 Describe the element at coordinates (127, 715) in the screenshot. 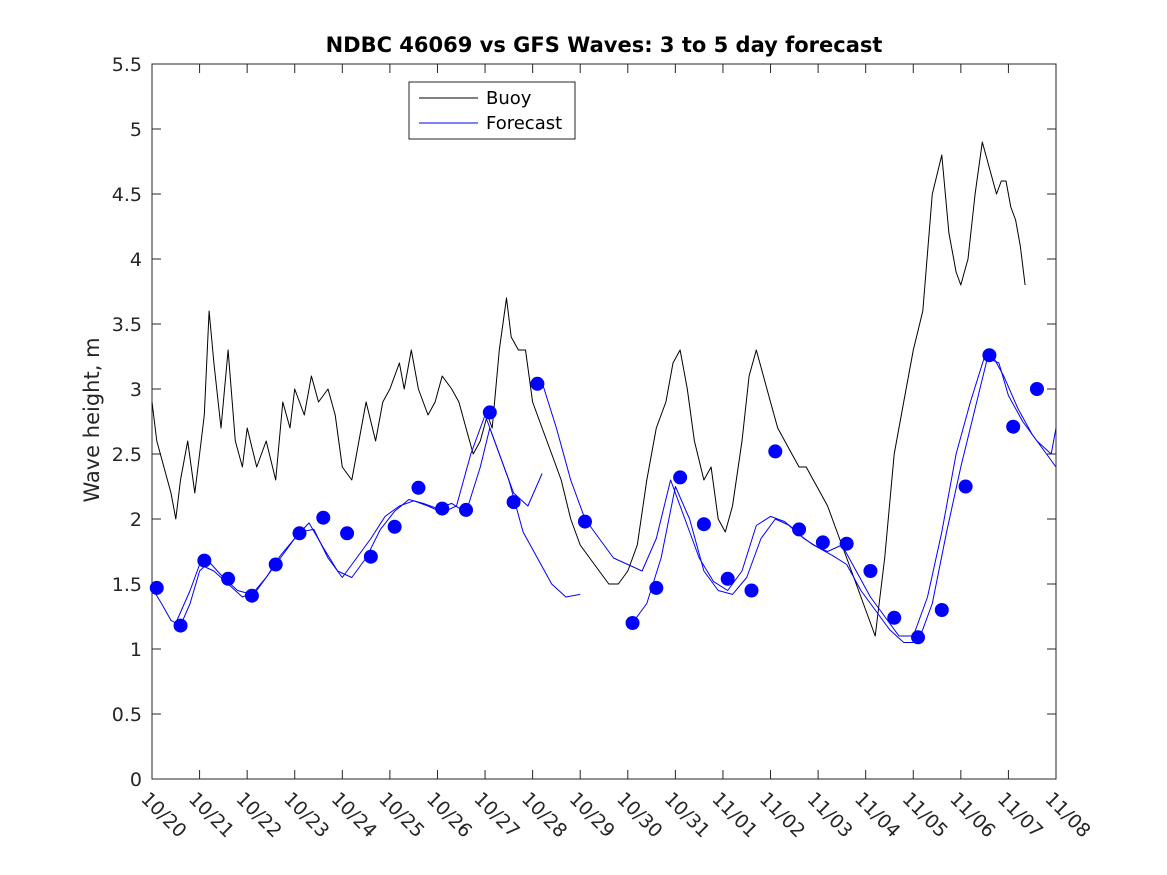

I see `y-tick-label: 0.5` at that location.